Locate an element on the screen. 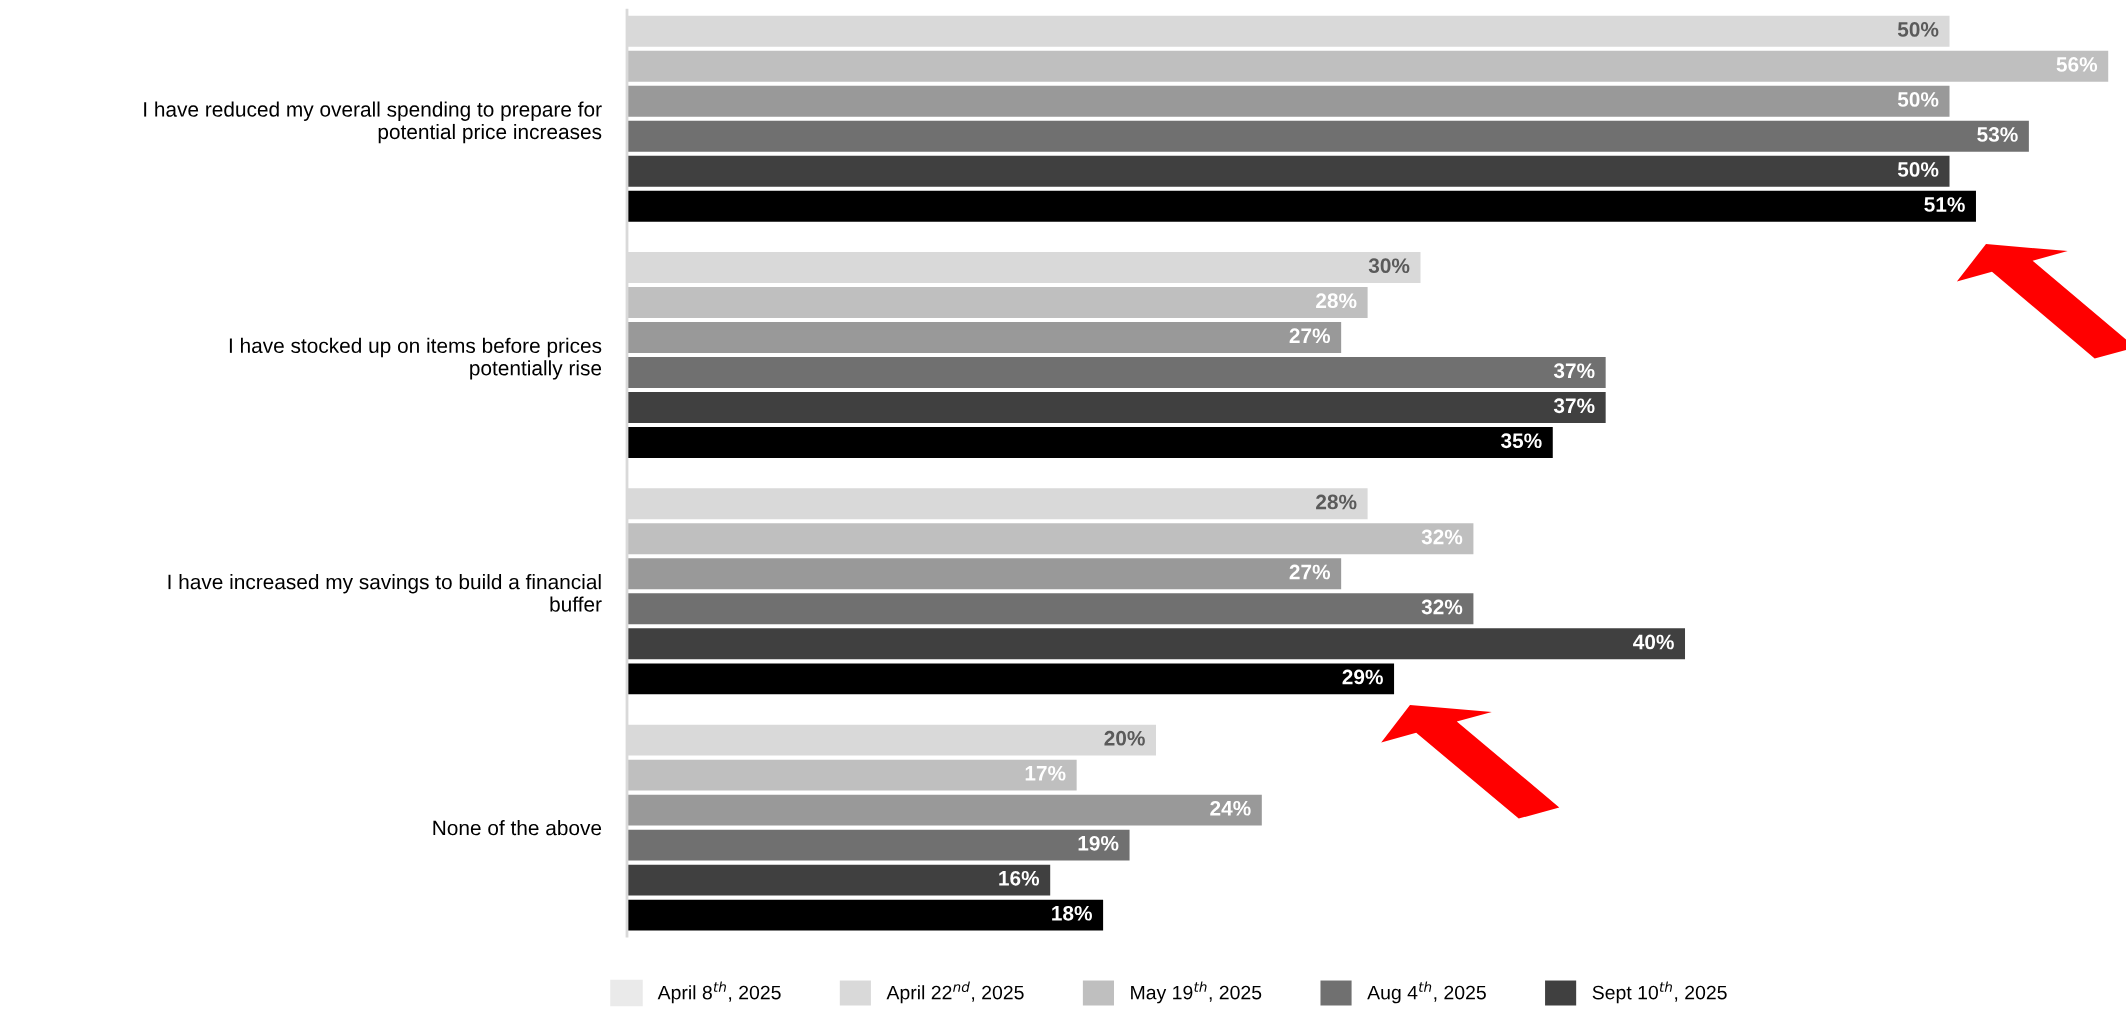 This screenshot has height=1023, width=2126. data-label: 24% is located at coordinates (1230, 808).